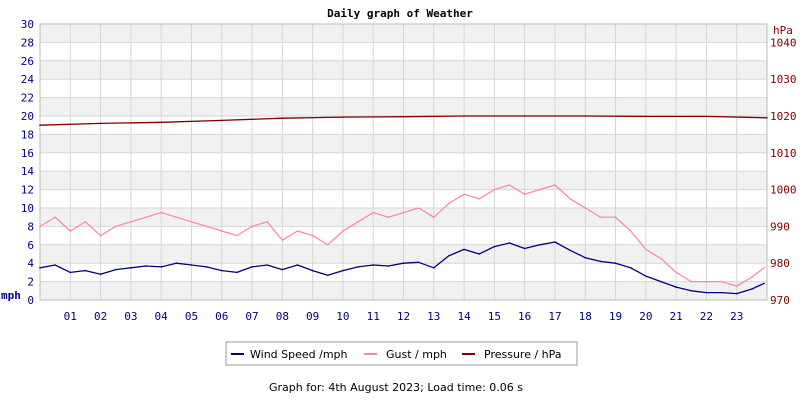 The width and height of the screenshot is (800, 400). Describe the element at coordinates (783, 42) in the screenshot. I see `y-right-tick-label: 1040` at that location.